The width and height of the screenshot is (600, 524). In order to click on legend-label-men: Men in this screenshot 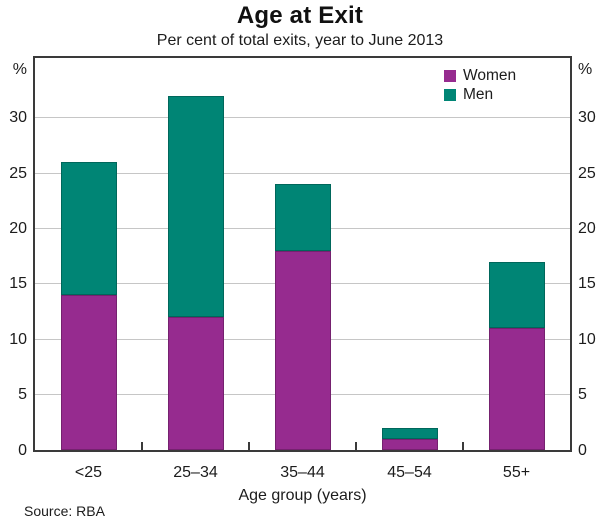, I will do `click(478, 94)`.